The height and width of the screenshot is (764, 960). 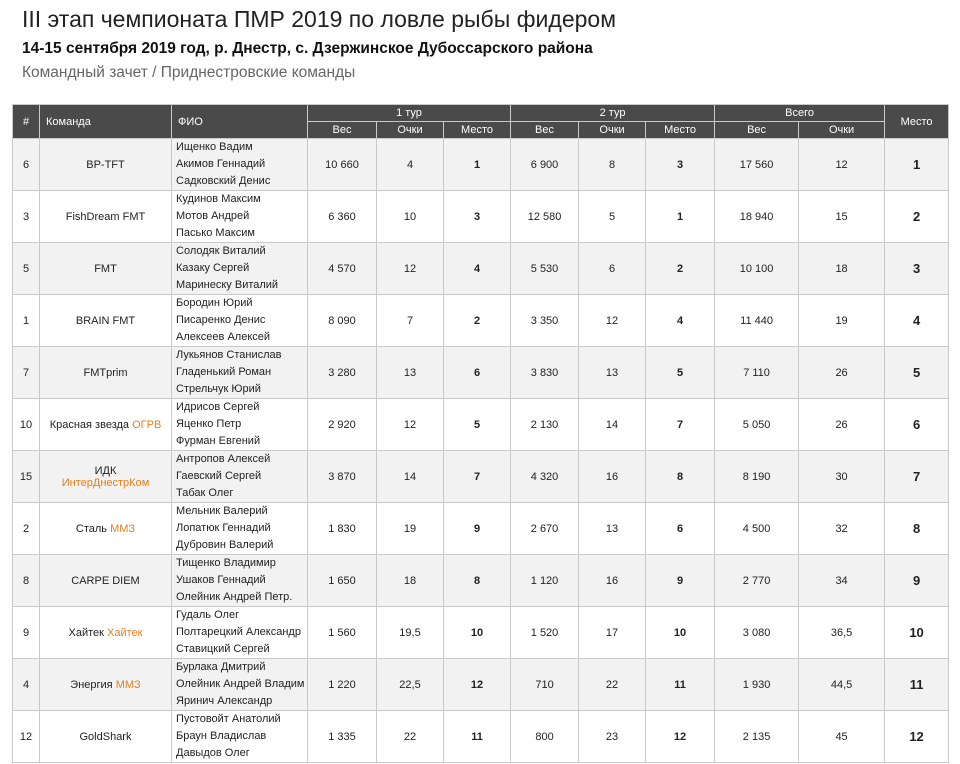 What do you see at coordinates (221, 667) in the screenshot?
I see `member-name: Бурлака Дмитрий` at bounding box center [221, 667].